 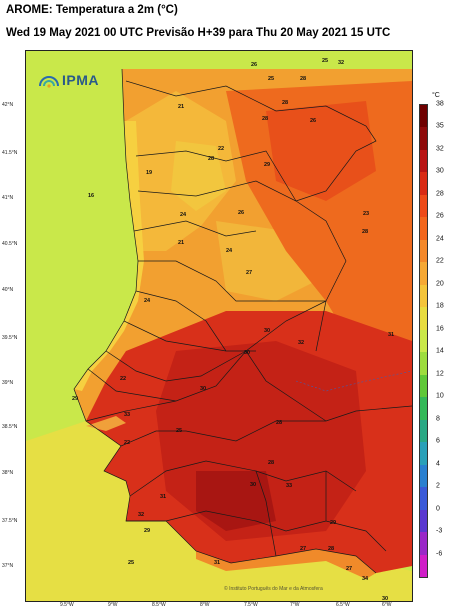 What do you see at coordinates (8, 105) in the screenshot?
I see `latitude-label: 42°N` at bounding box center [8, 105].